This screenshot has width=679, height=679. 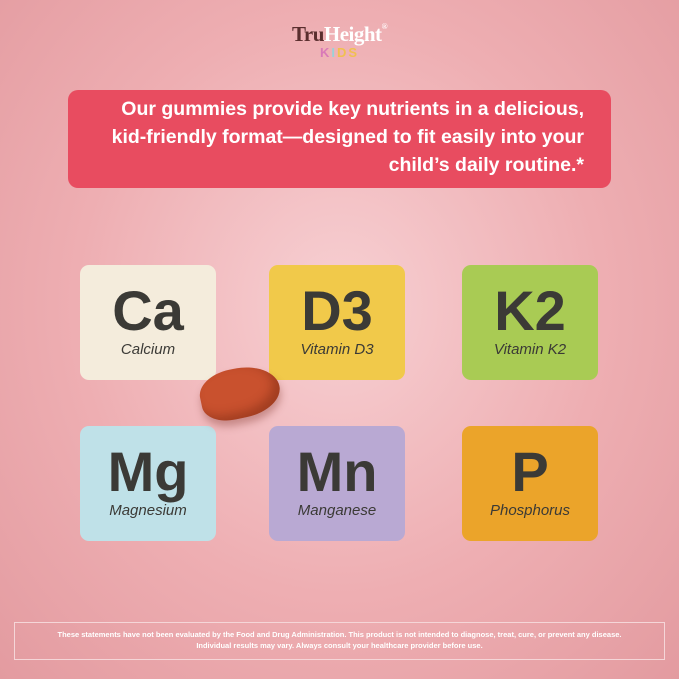 I want to click on nutrient-name: Magnesium, so click(x=148, y=510).